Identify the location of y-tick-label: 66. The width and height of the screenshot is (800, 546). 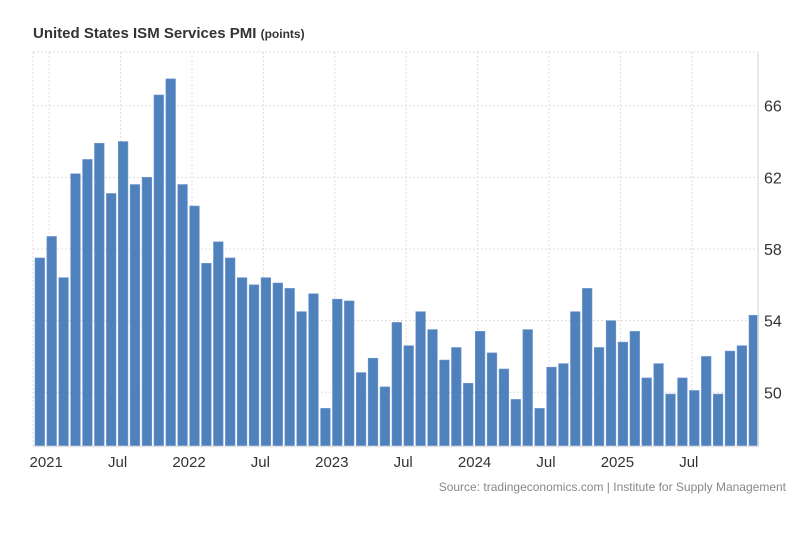
(773, 107).